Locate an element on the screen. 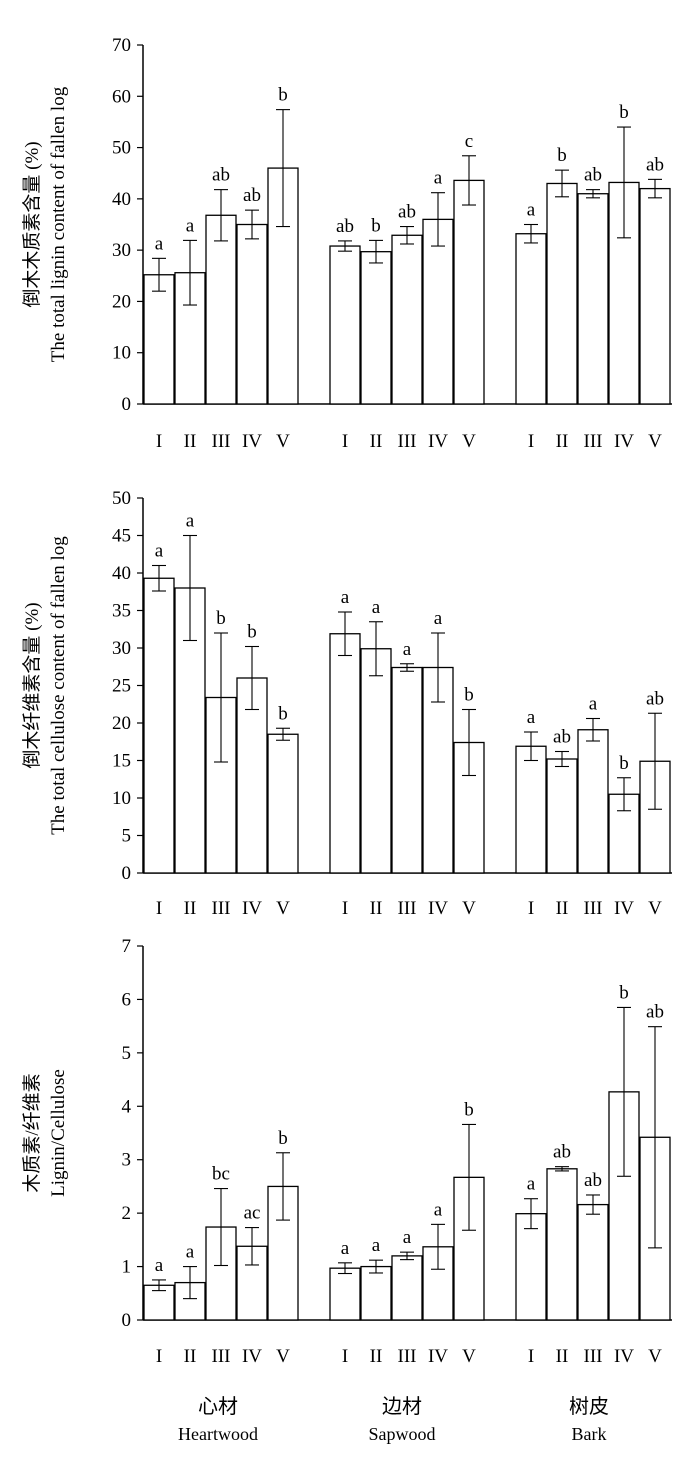 This screenshot has width=700, height=1468. y-tick-label: 10 is located at coordinates (121, 353).